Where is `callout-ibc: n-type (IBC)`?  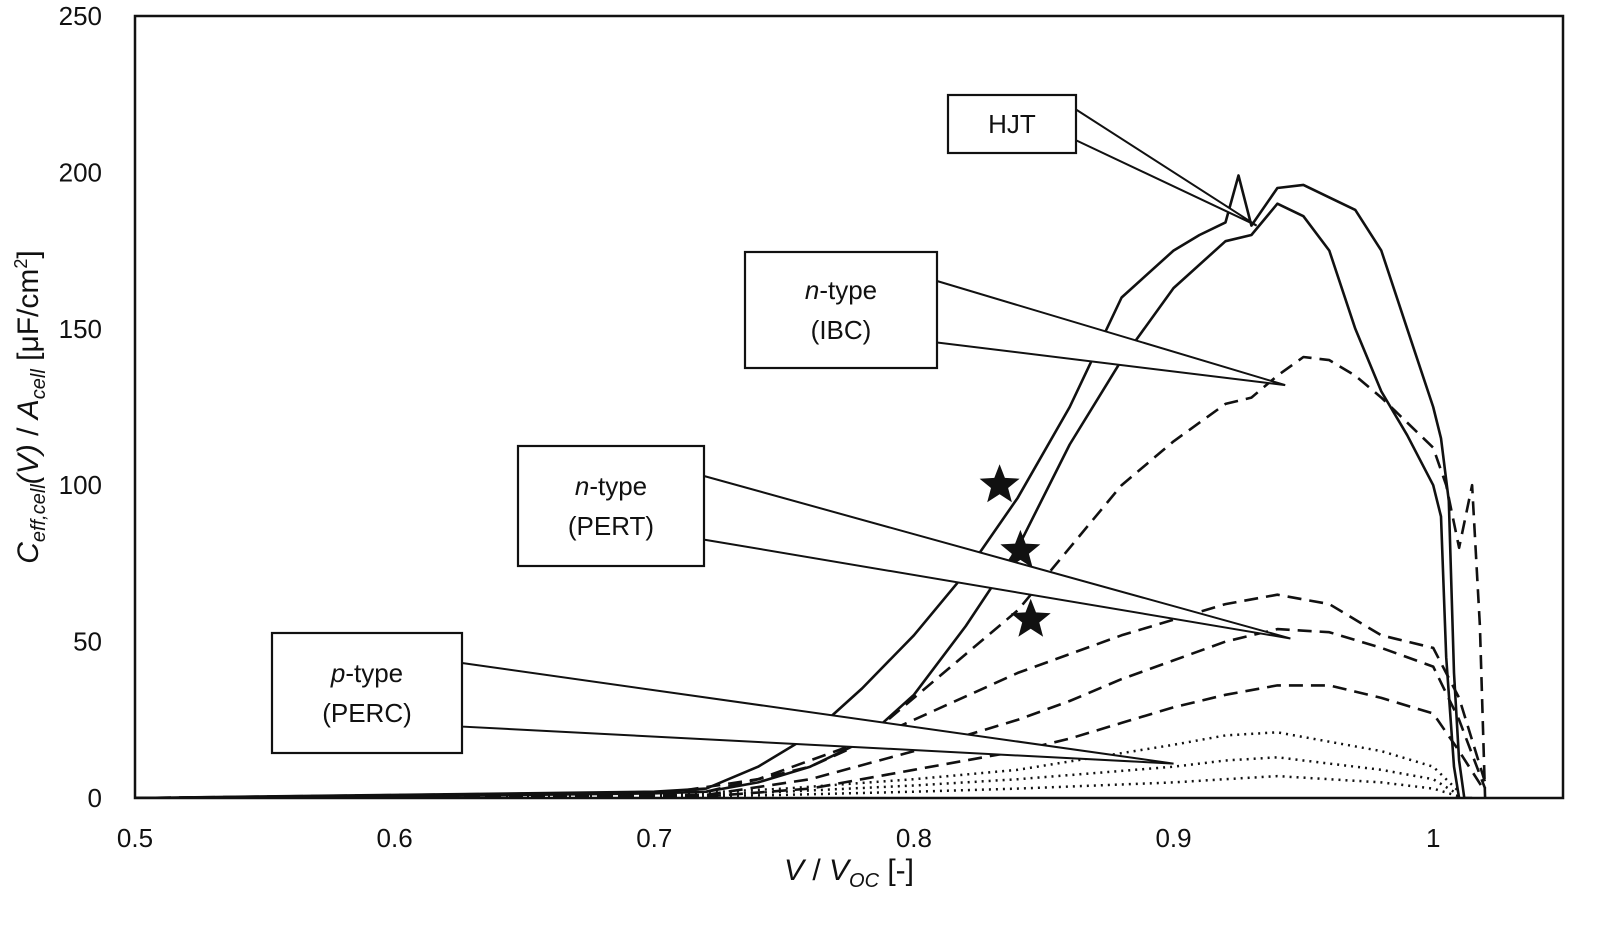 callout-ibc: n-type (IBC) is located at coordinates (1014, 318).